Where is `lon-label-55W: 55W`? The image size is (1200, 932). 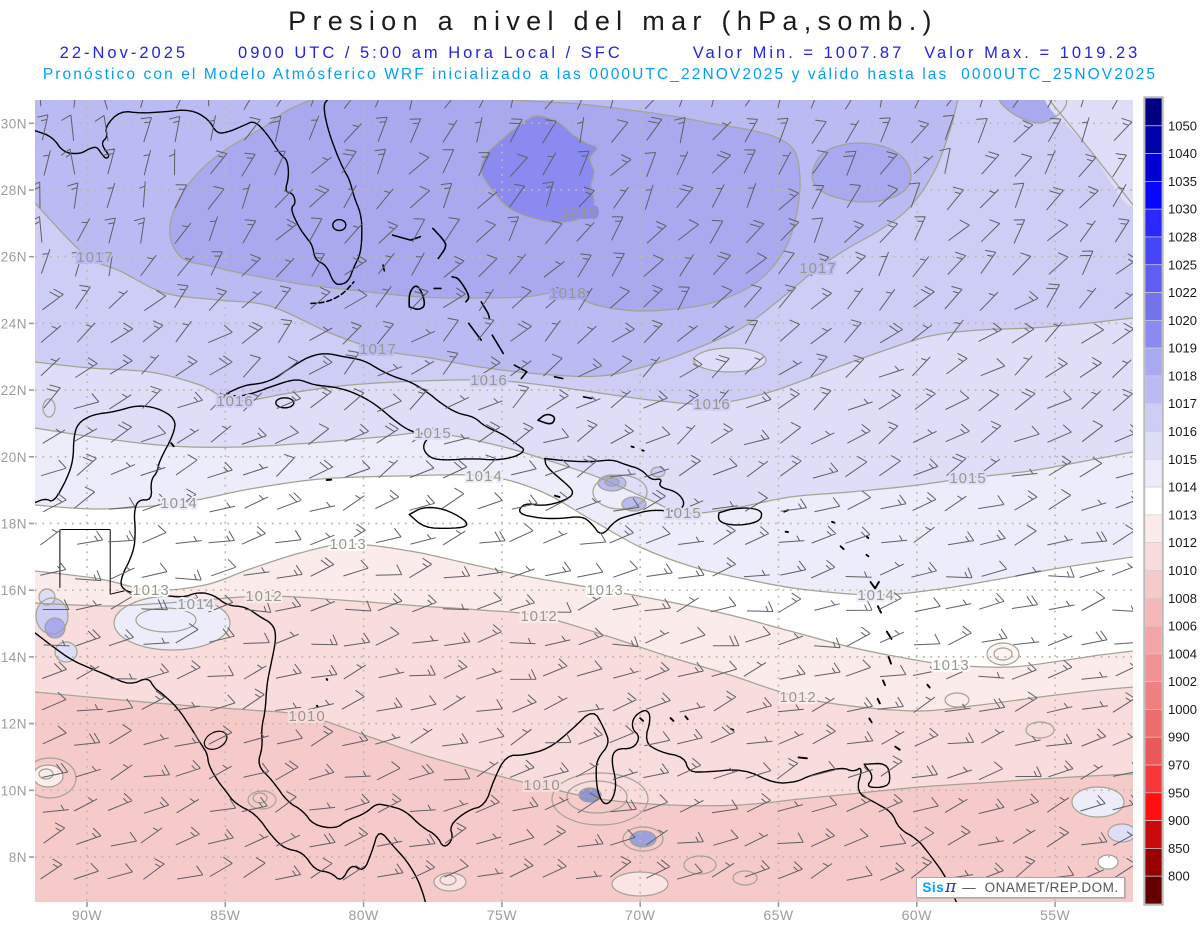 lon-label-55W: 55W is located at coordinates (1055, 915).